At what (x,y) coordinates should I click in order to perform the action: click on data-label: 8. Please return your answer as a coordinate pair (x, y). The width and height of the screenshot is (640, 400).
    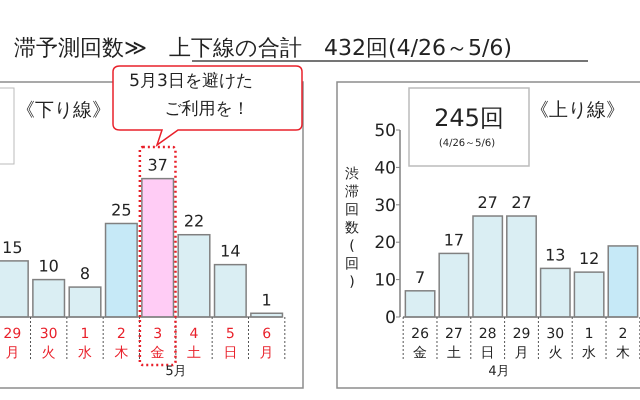
    Looking at the image, I should click on (85, 274).